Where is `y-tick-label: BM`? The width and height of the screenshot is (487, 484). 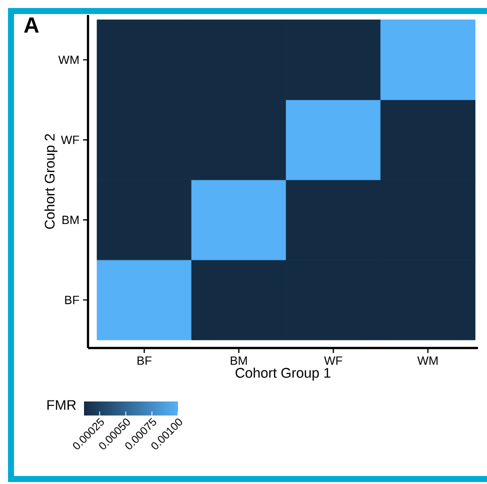 y-tick-label: BM is located at coordinates (70, 220).